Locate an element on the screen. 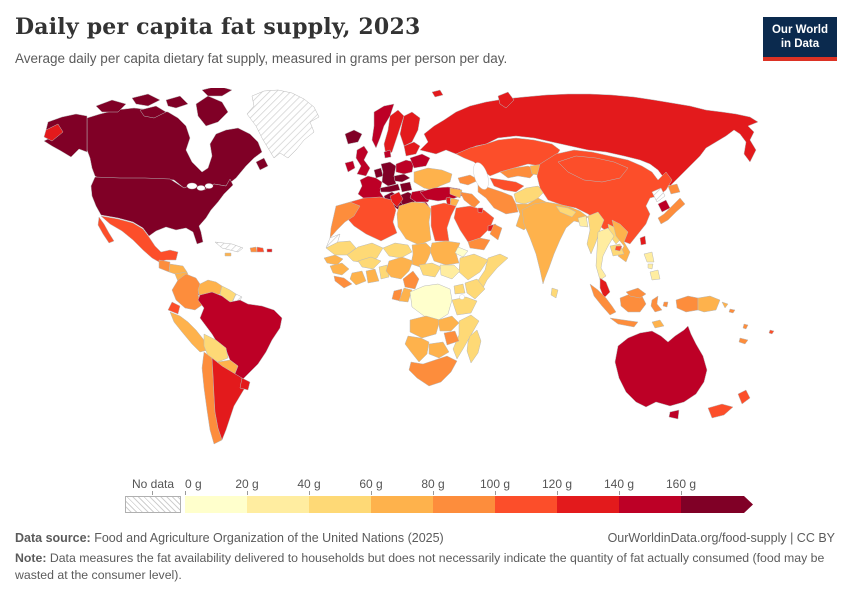 The width and height of the screenshot is (850, 600). country-ukraine is located at coordinates (433, 179).